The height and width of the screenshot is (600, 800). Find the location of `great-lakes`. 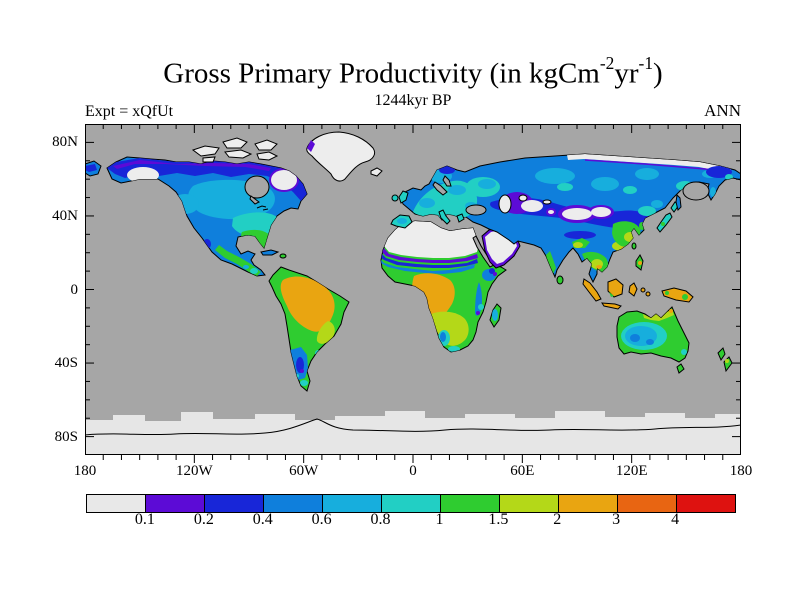

great-lakes is located at coordinates (262, 208).